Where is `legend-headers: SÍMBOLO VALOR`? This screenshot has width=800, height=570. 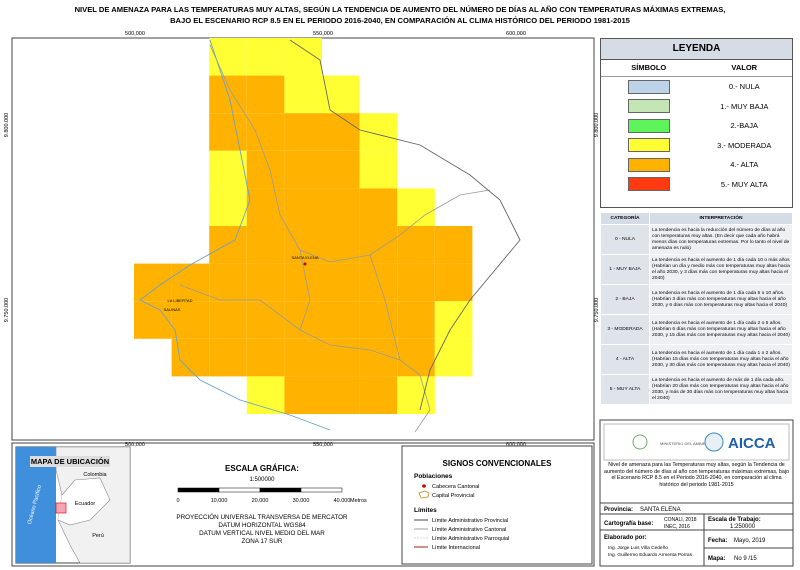 legend-headers: SÍMBOLO VALOR is located at coordinates (696, 68).